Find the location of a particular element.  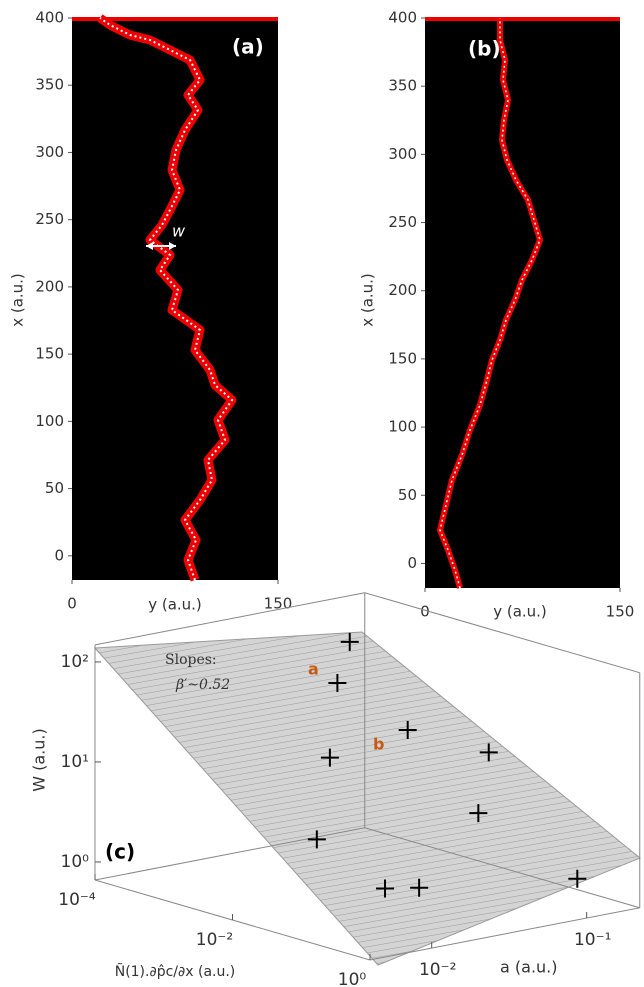

annotation: b is located at coordinates (378, 744).